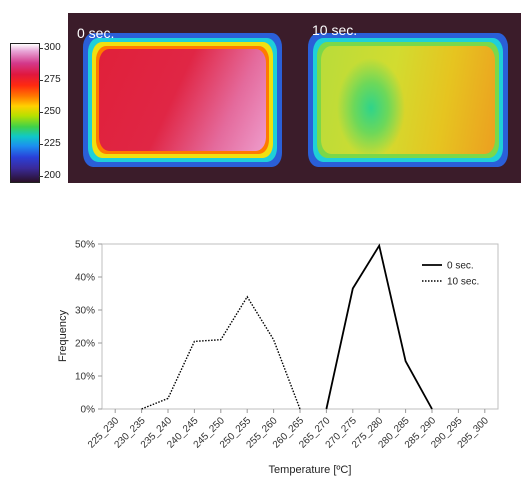 The height and width of the screenshot is (482, 530). Describe the element at coordinates (52, 175) in the screenshot. I see `scale-label-200: 200` at that location.